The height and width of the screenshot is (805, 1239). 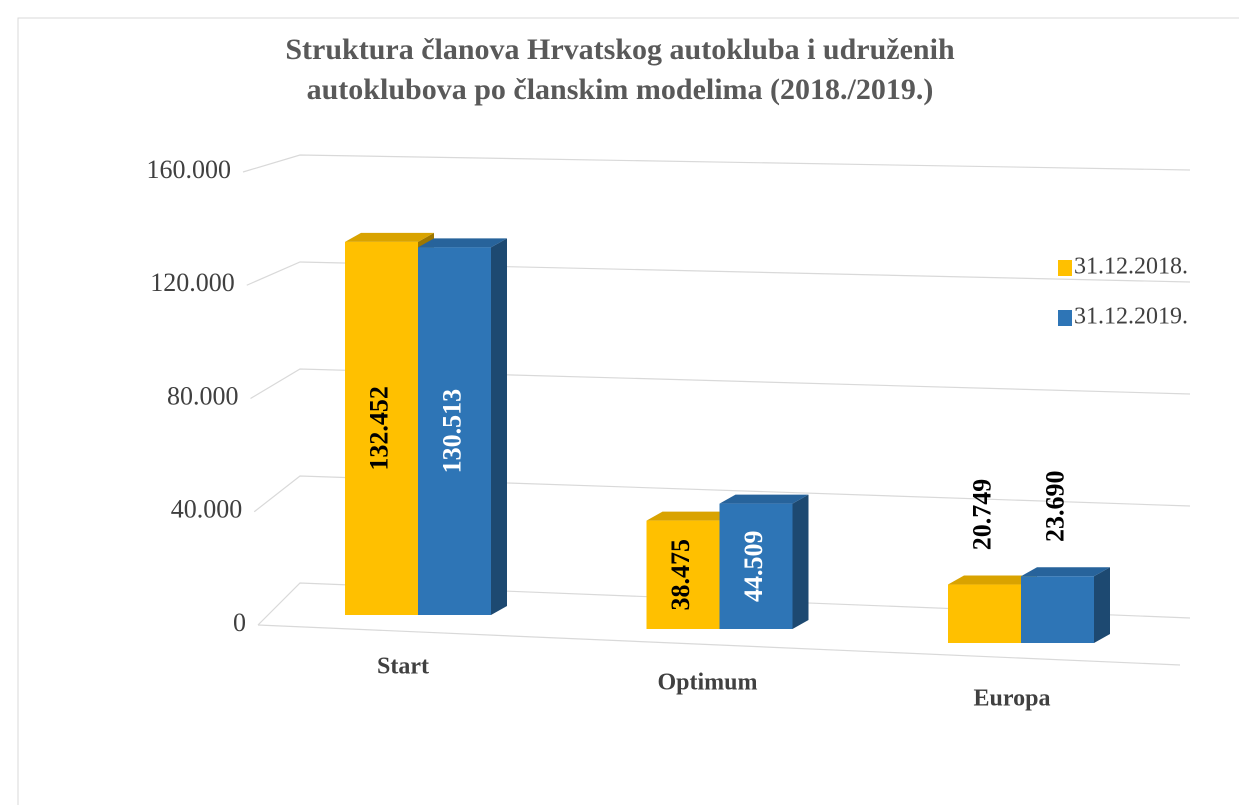 What do you see at coordinates (203, 395) in the screenshot?
I see `y-tick-label: 80.000` at bounding box center [203, 395].